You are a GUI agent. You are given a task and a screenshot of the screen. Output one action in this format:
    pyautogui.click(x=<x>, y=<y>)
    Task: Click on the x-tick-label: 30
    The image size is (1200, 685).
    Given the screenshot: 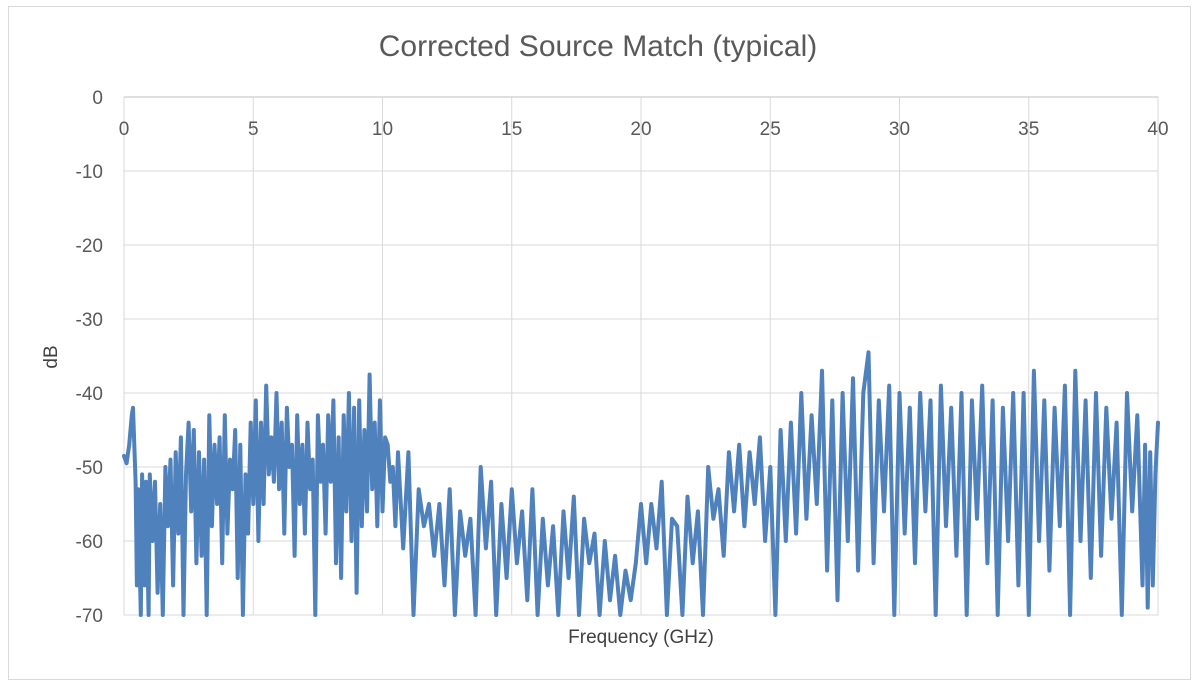 What is the action you would take?
    pyautogui.click(x=899, y=129)
    